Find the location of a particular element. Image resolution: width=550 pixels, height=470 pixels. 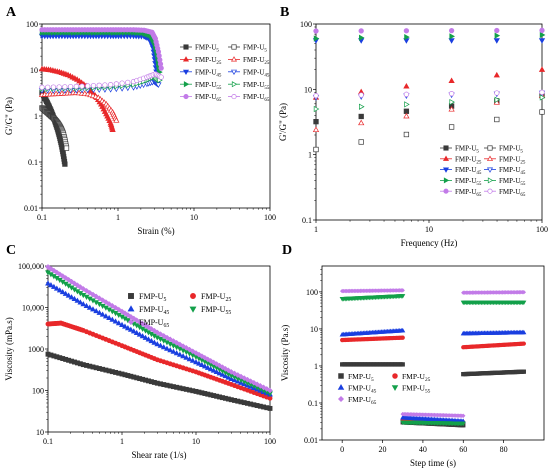

y-tick-label: 1000 is located at coordinates (36, 349).